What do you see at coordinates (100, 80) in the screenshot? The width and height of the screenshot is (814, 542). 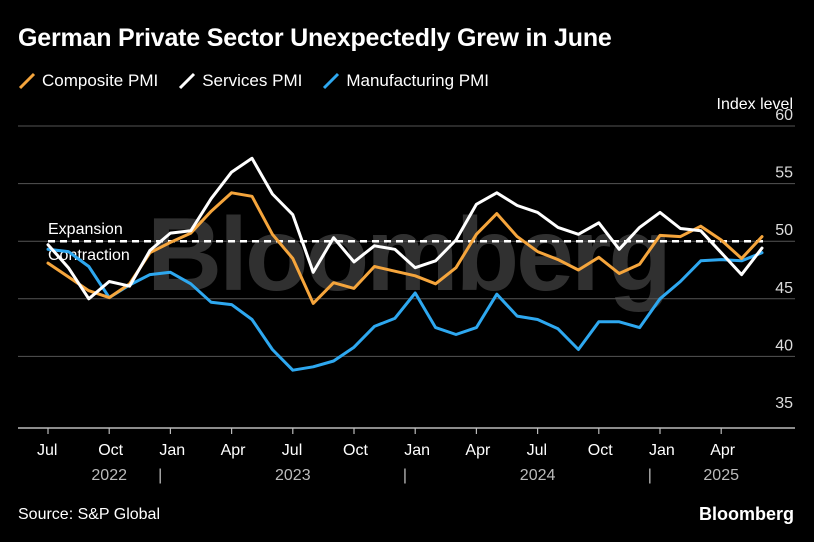 I see `legend-label-composite: Composite PMI` at bounding box center [100, 80].